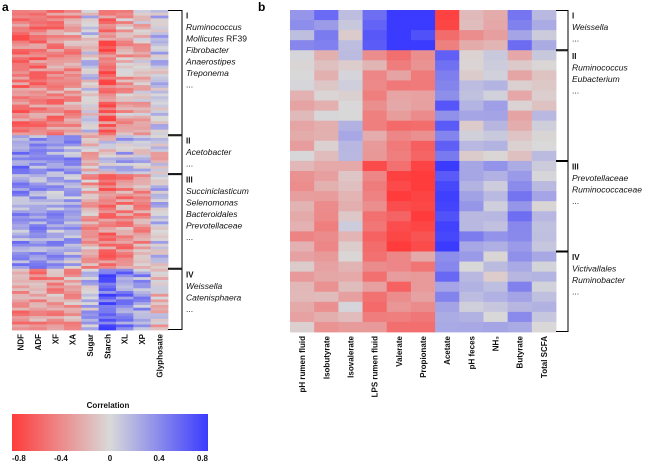 The width and height of the screenshot is (652, 464). I want to click on column-labels-a: NDF ADF XF XA Sugar Starch XL XP Glyphosate, so click(91, 355).